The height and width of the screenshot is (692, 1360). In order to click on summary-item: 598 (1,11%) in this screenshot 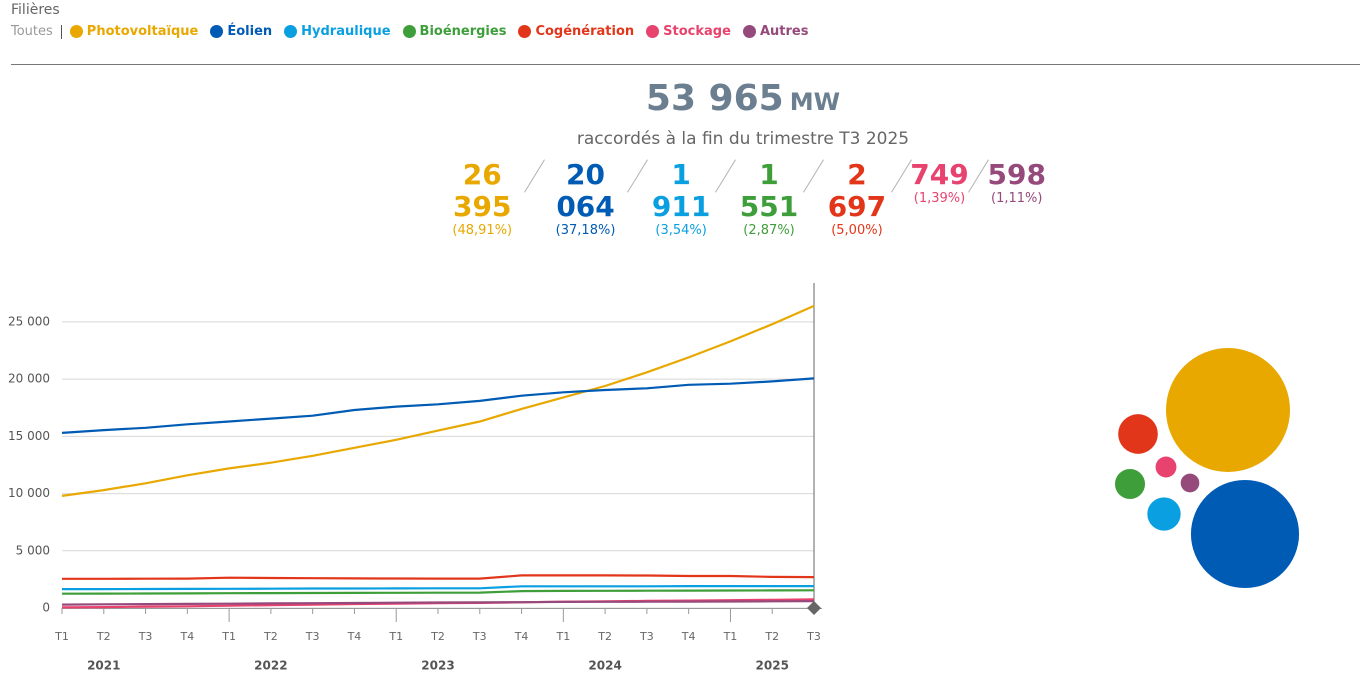, I will do `click(1017, 198)`.